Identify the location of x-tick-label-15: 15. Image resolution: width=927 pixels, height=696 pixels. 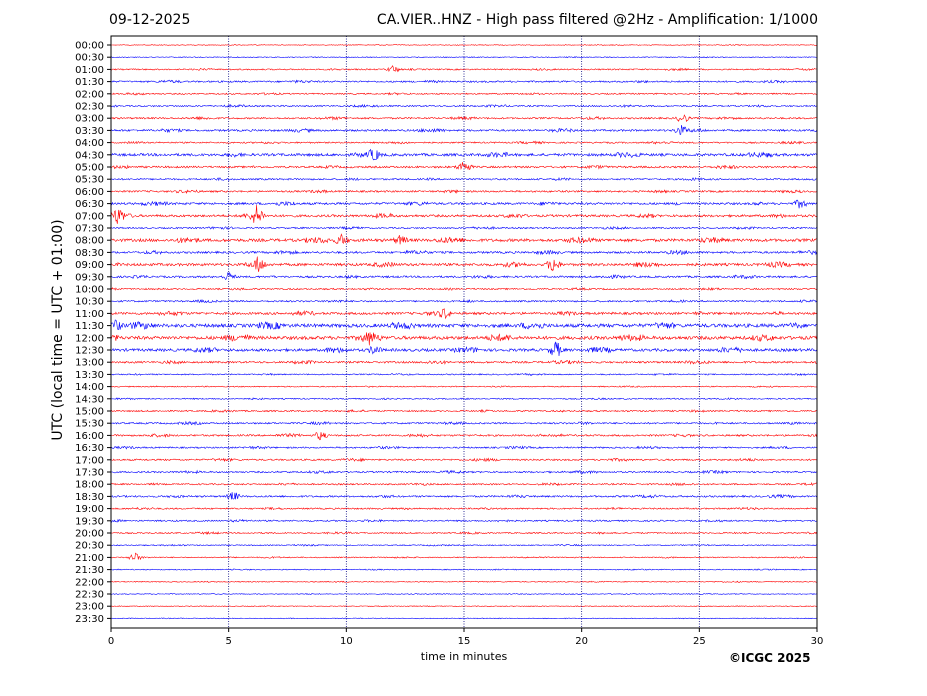
(464, 641).